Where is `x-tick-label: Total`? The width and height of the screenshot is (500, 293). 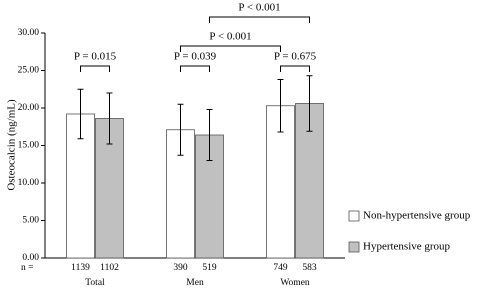
x-tick-label: Total is located at coordinates (95, 283).